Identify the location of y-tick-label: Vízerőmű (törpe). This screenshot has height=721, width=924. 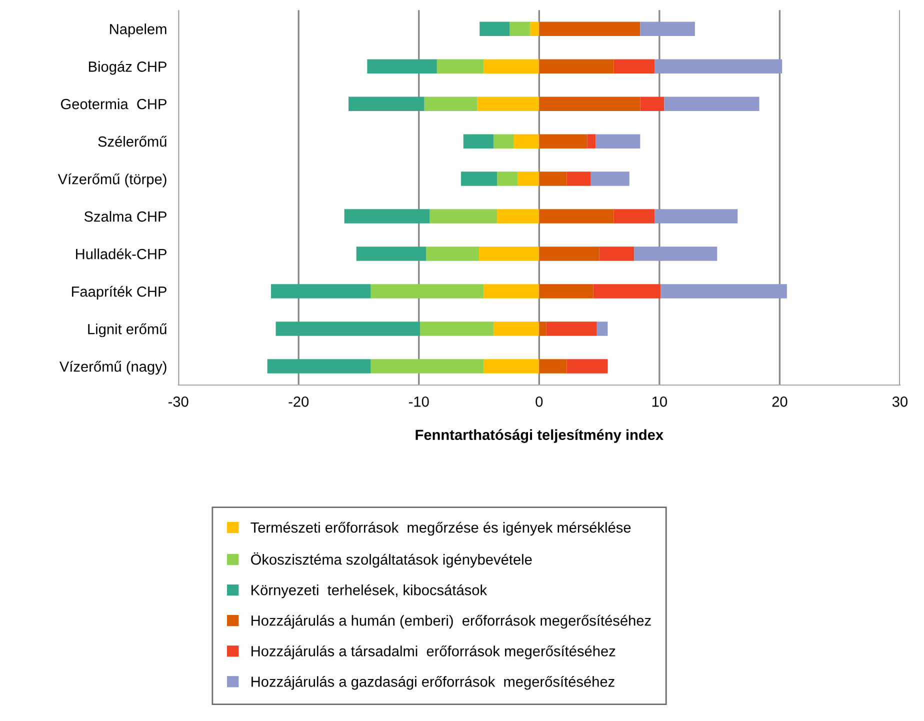
(112, 180).